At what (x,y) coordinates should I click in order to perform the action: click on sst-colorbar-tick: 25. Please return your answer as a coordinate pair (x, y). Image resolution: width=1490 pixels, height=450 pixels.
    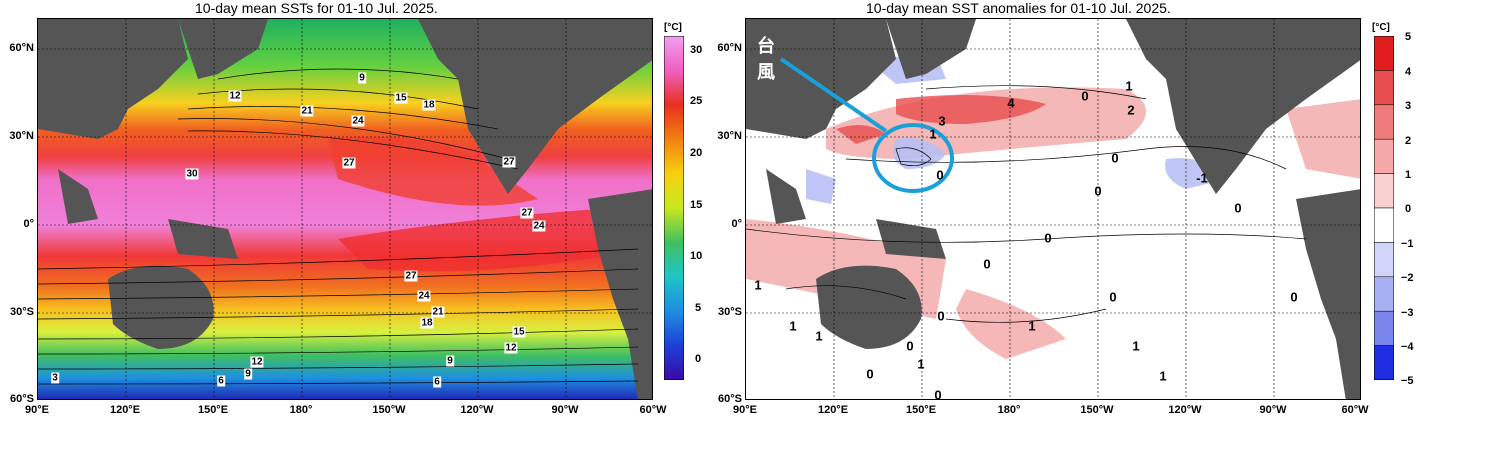
    Looking at the image, I should click on (696, 101).